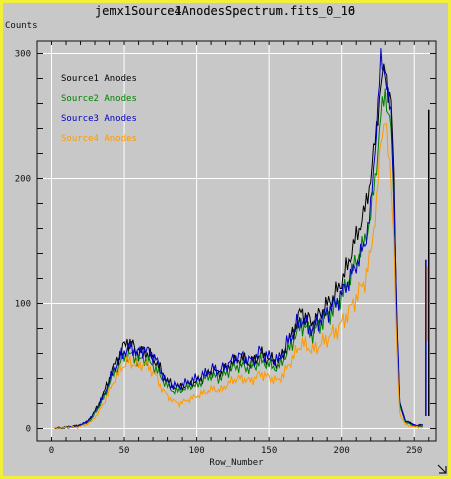 This screenshot has width=451, height=479. I want to click on x-tick-label: 0, so click(51, 451).